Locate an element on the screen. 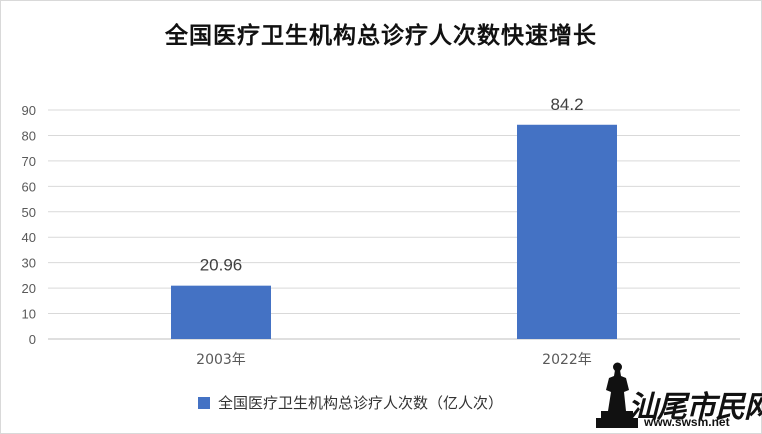  y-tick-label: 60 is located at coordinates (29, 186).